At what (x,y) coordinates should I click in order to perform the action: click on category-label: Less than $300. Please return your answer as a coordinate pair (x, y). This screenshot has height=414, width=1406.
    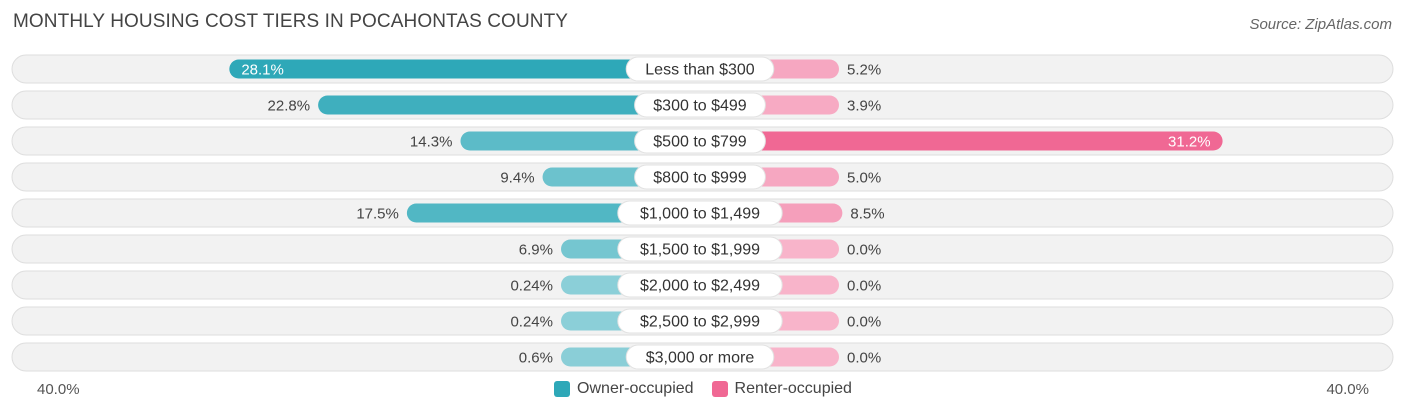
    Looking at the image, I should click on (700, 70).